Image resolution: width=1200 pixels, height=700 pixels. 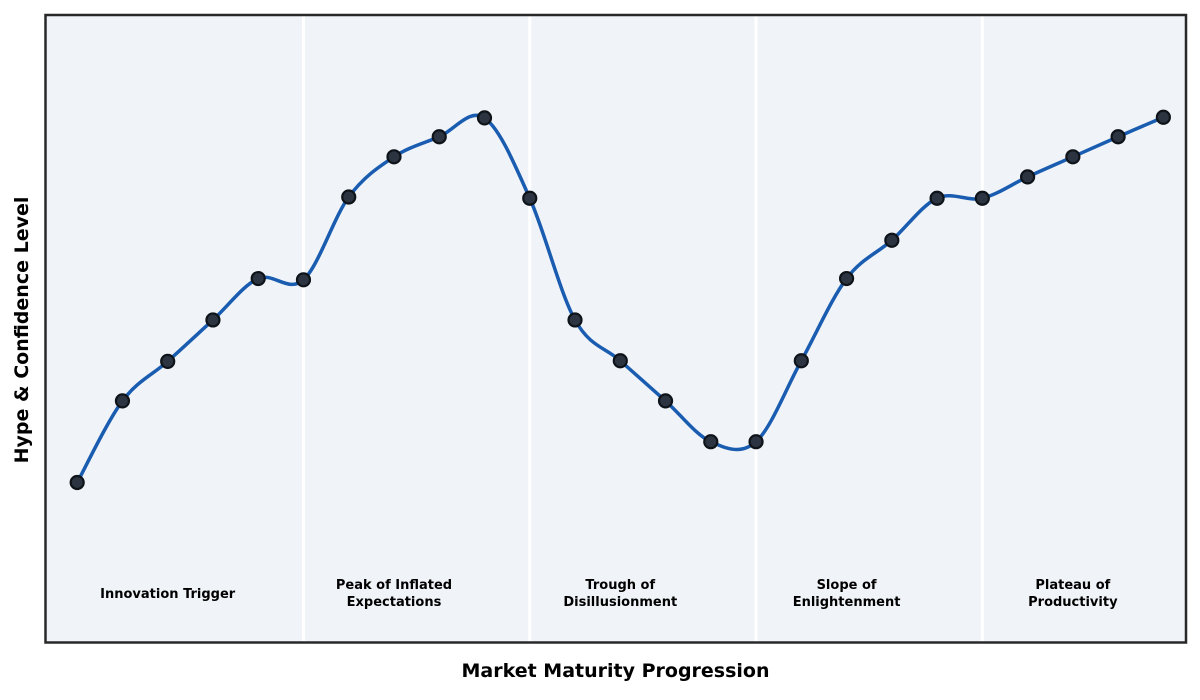 I want to click on x-axis-label: Market Maturity Progression, so click(x=615, y=671).